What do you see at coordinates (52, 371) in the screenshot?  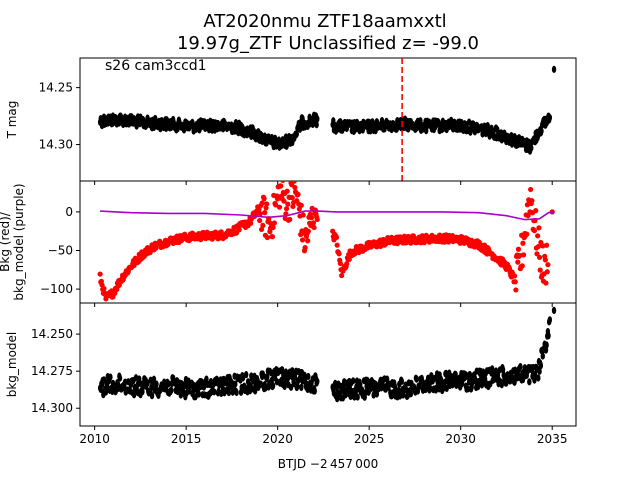 I see `y-tick-label: 14.275` at bounding box center [52, 371].